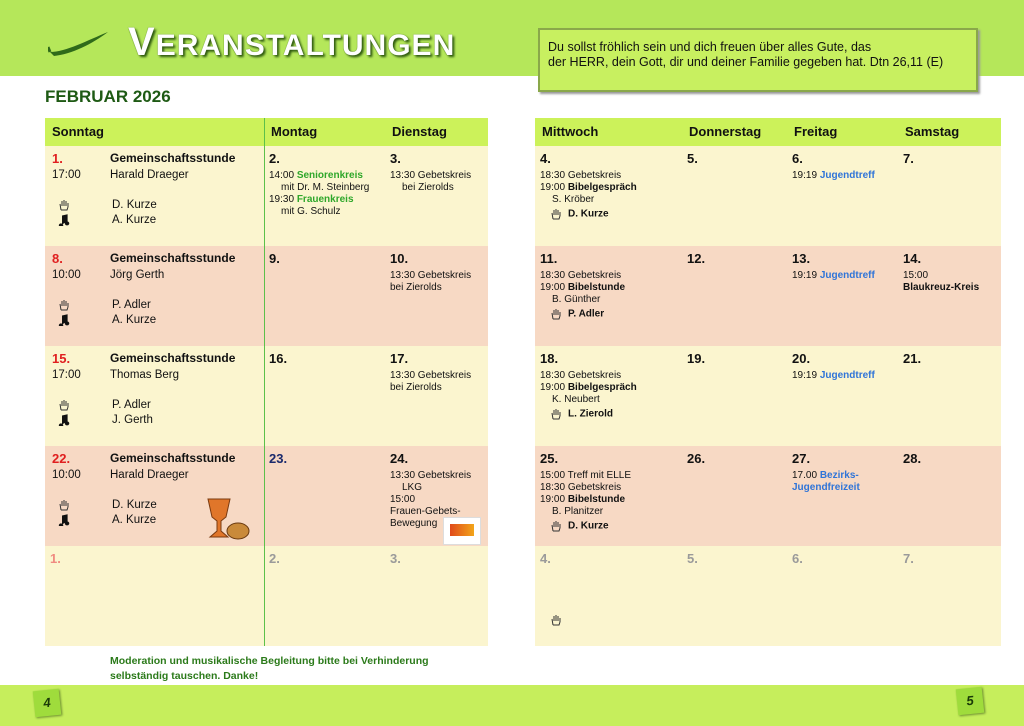  Describe the element at coordinates (132, 420) in the screenshot. I see `music: J. Gerth` at that location.